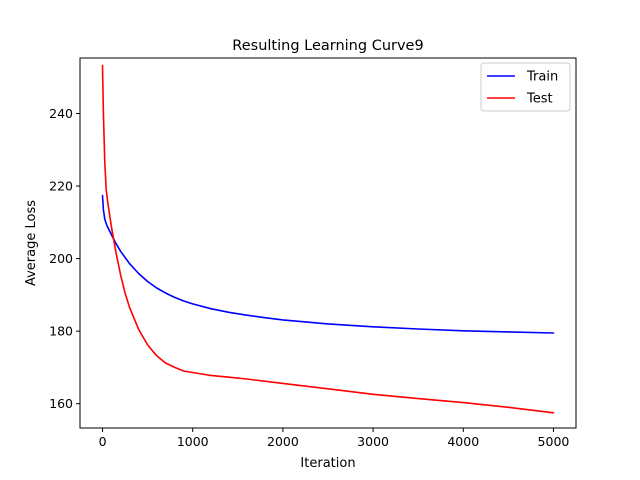 Image resolution: width=640 pixels, height=480 pixels. Describe the element at coordinates (542, 77) in the screenshot. I see `legend-label-train: Train` at that location.